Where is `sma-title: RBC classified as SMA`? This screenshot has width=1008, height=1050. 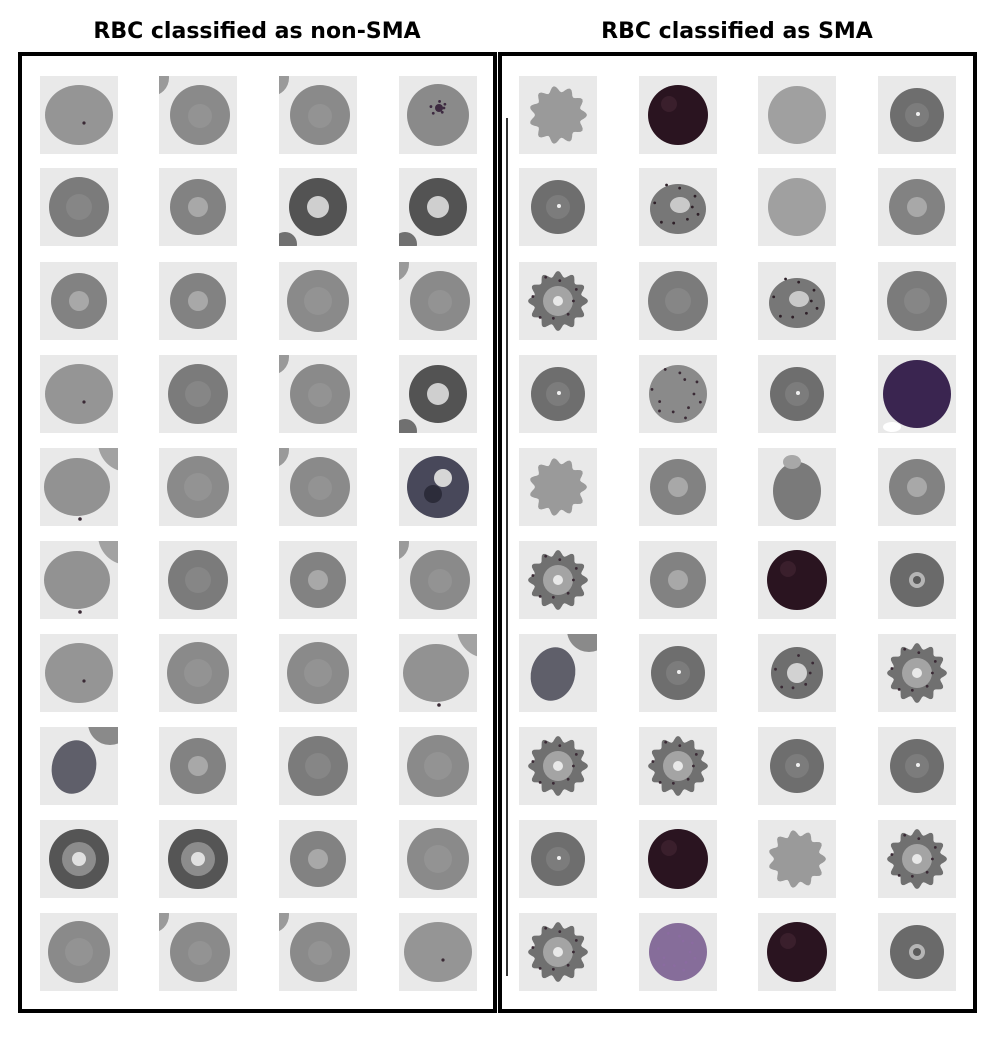
sma-title: RBC classified as SMA is located at coordinates (737, 31).